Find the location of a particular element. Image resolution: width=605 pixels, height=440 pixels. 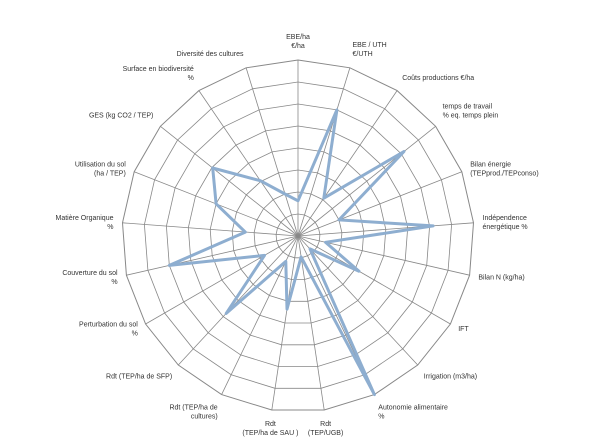

axis-label: Diversité des cultures is located at coordinates (210, 54).